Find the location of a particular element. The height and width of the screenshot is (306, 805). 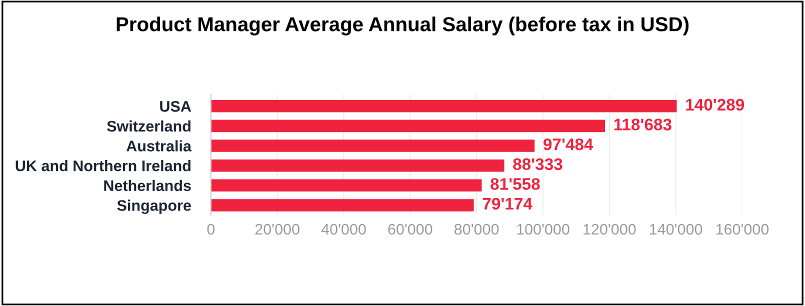

data-label: 88'333 is located at coordinates (537, 164).